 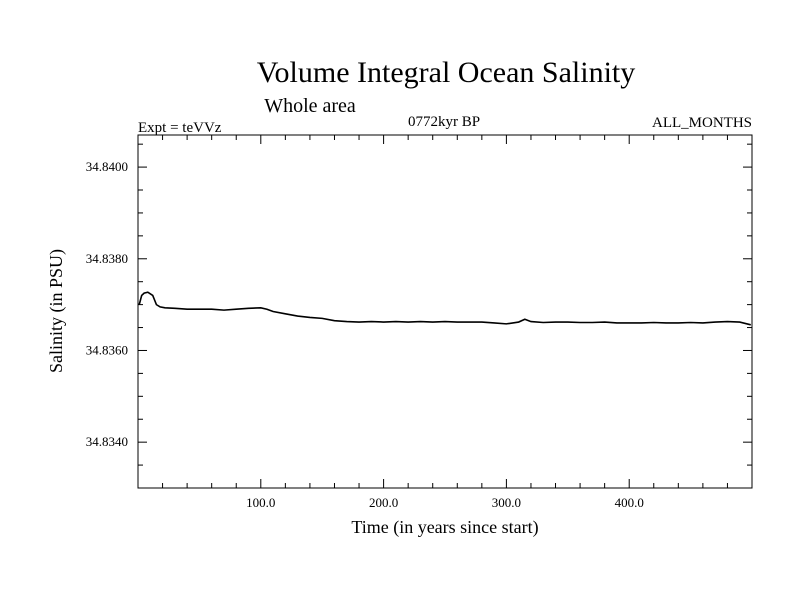 I want to click on x-tick-label: 200.0, so click(x=383, y=502).